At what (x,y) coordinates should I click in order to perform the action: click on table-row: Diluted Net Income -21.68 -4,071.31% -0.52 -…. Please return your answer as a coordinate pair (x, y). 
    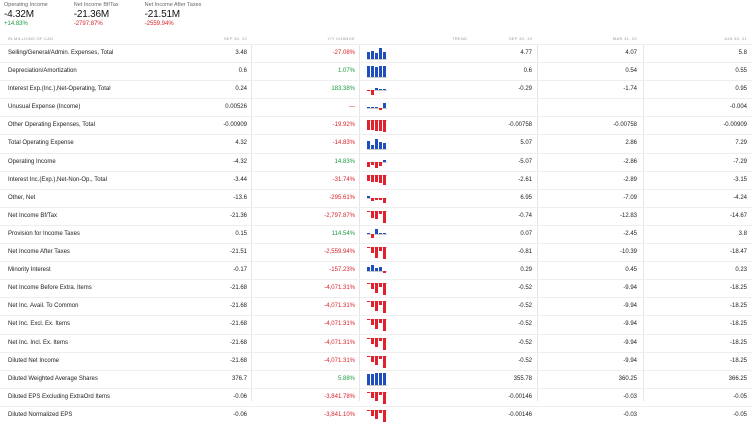
    Looking at the image, I should click on (376, 360).